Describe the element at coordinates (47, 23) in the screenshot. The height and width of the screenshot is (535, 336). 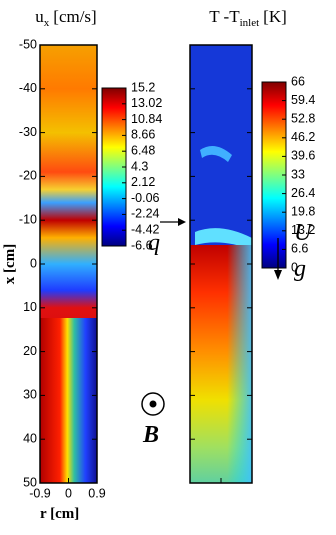
I see `title-sub: x` at that location.